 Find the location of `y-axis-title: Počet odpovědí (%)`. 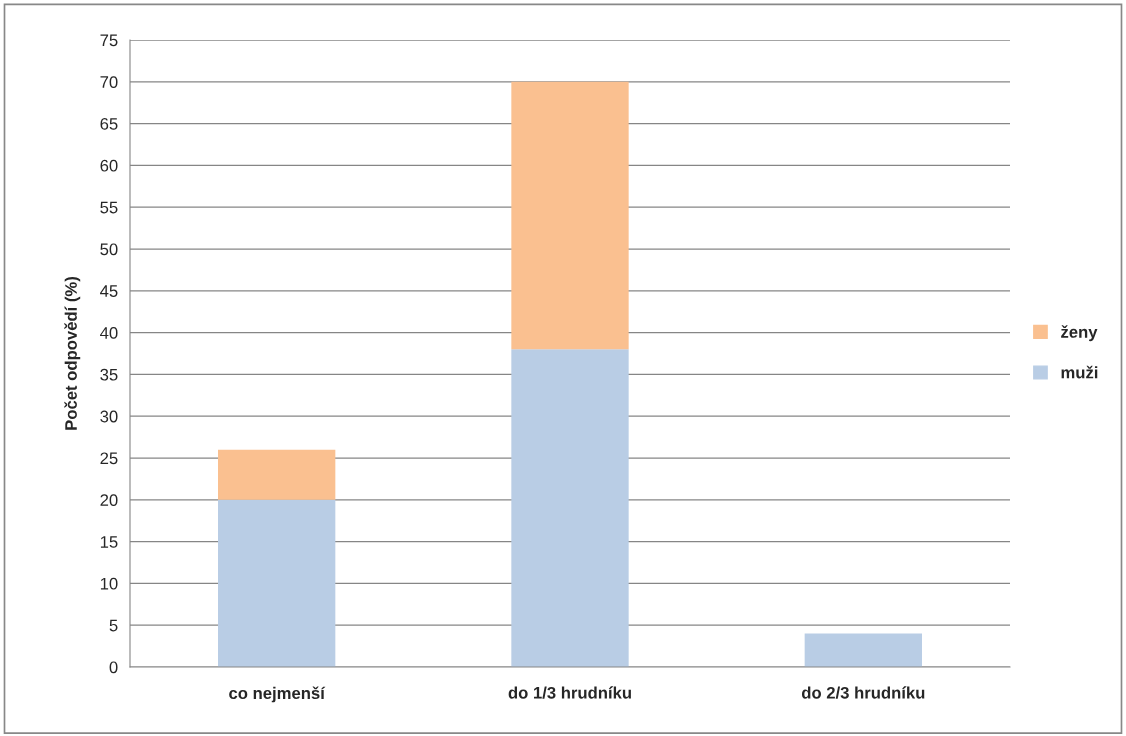

y-axis-title: Počet odpovědí (%) is located at coordinates (72, 353).